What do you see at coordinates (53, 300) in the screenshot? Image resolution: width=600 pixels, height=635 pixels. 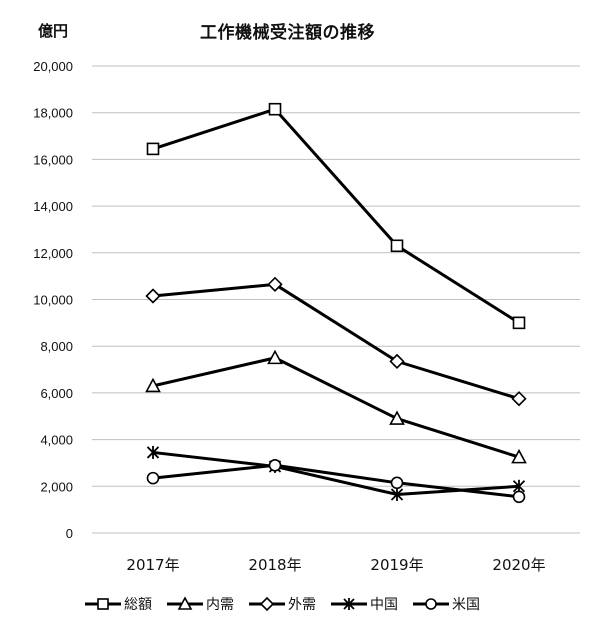 I see `y-tick-label: 10,000` at bounding box center [53, 300].